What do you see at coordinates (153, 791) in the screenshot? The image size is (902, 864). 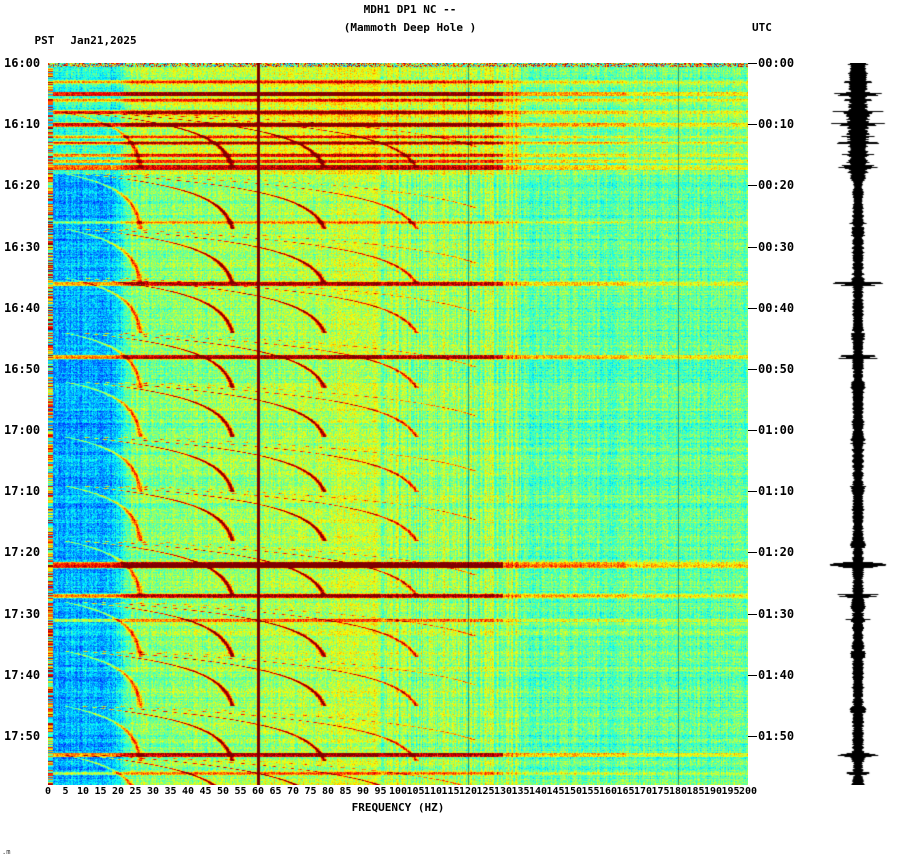 I see `frequency-tick-label: 30` at bounding box center [153, 791].